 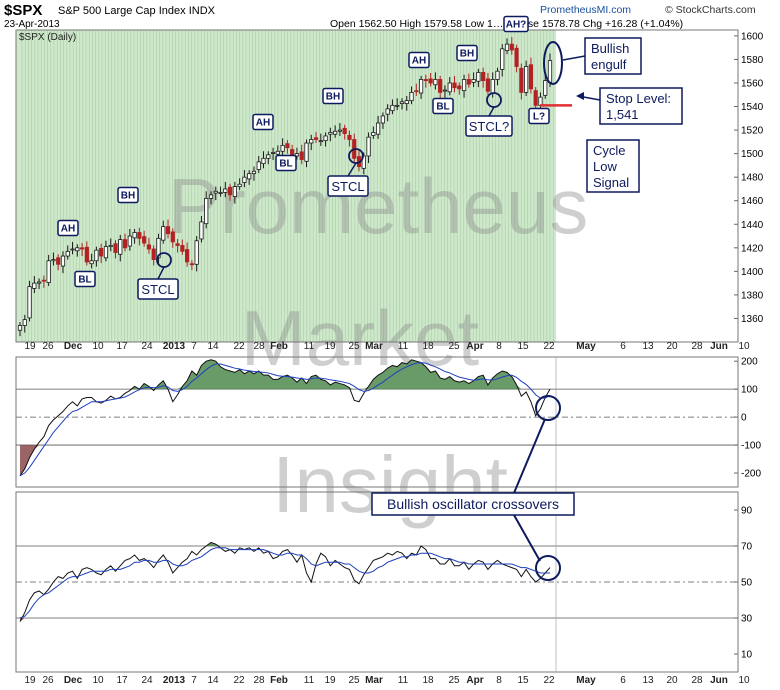 I want to click on callout-box, so click(x=641, y=106).